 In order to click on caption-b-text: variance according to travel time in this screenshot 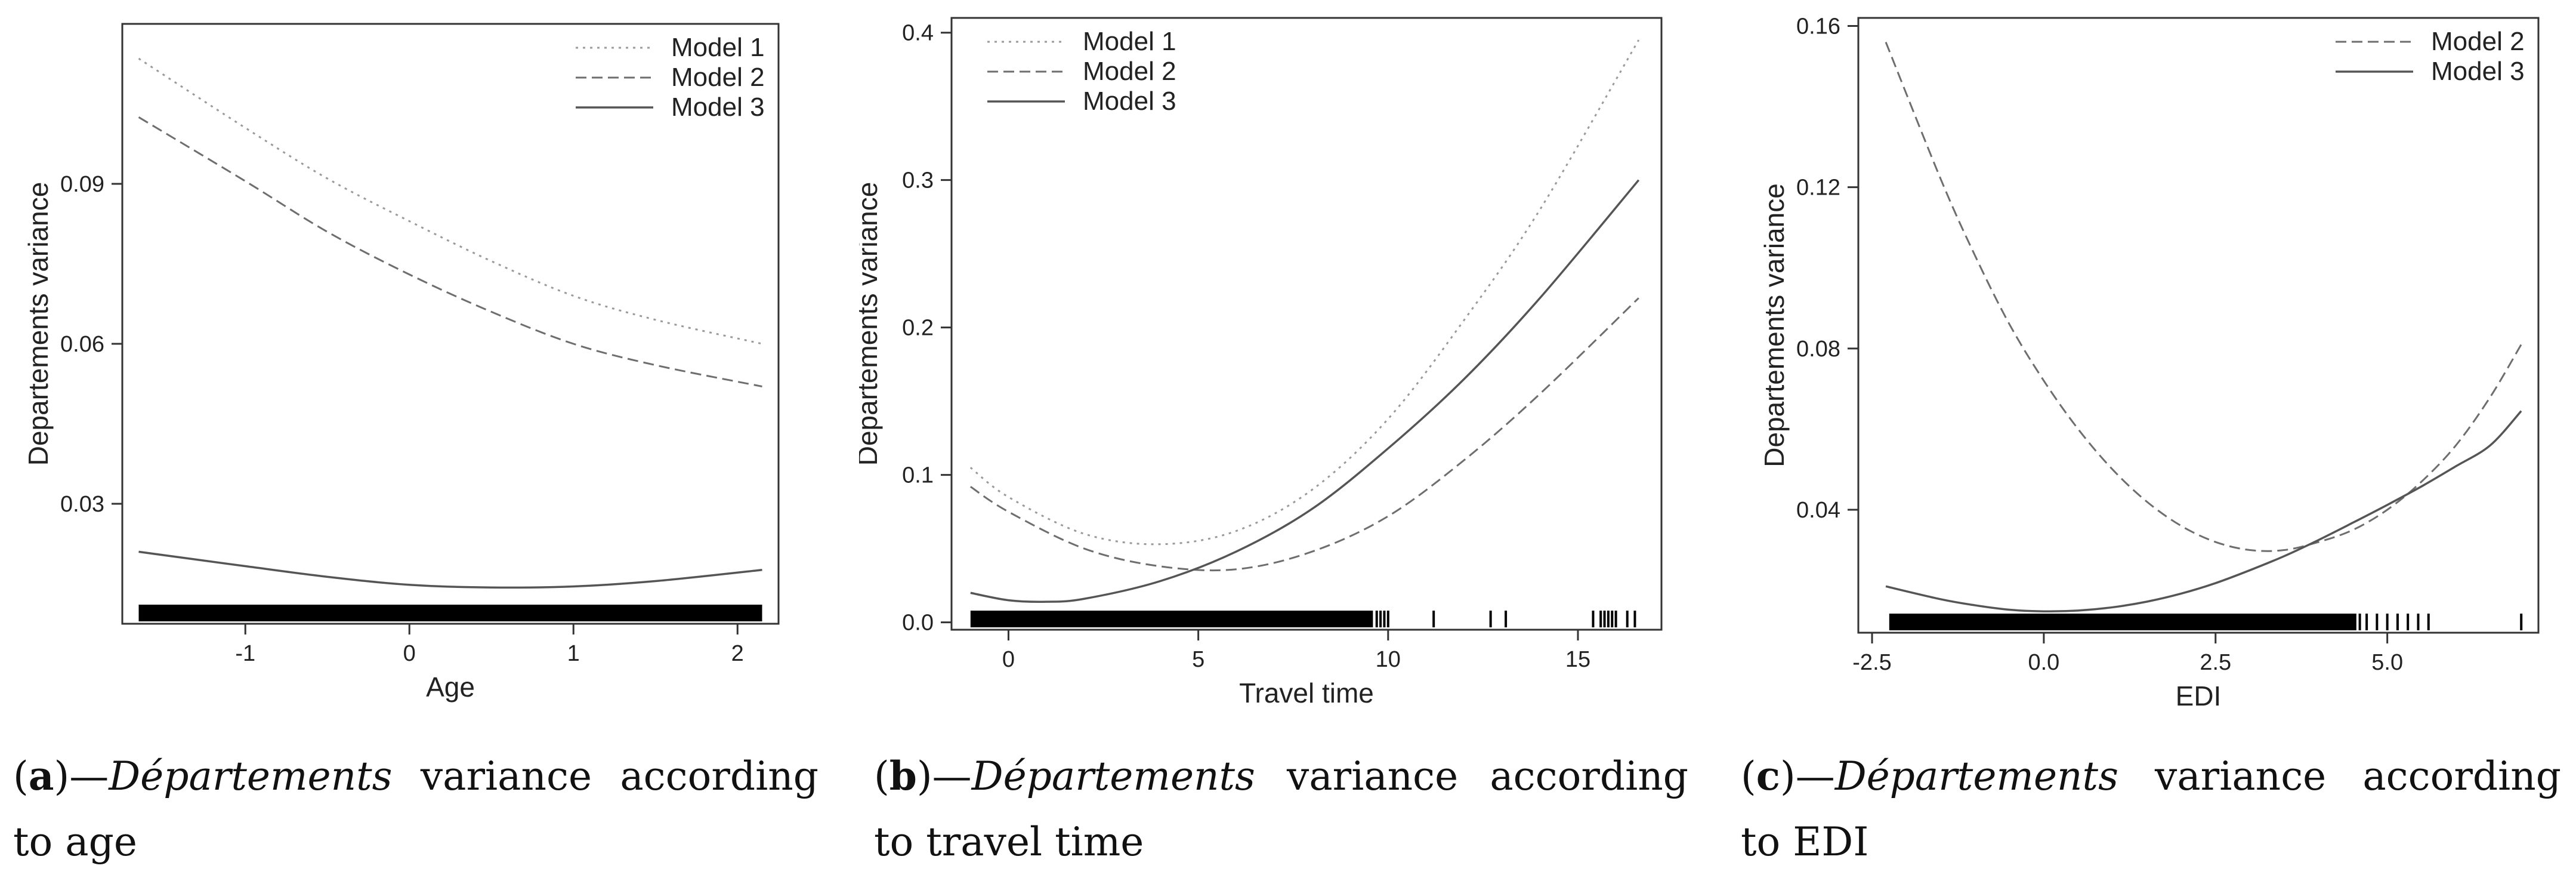, I will do `click(1281, 809)`.